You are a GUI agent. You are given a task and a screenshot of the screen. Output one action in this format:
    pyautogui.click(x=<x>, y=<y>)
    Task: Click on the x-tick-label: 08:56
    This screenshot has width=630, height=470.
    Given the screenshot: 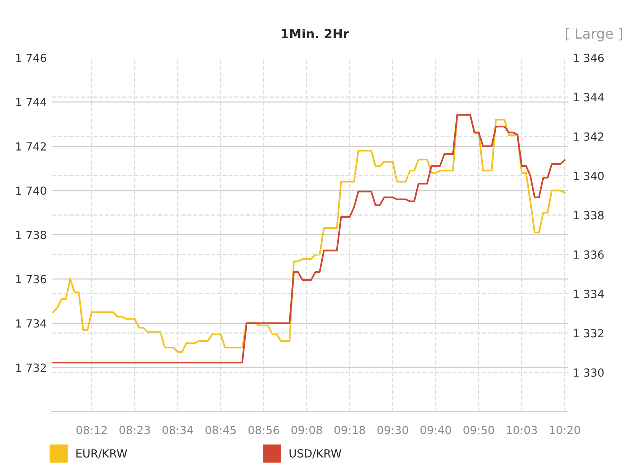 What is the action you would take?
    pyautogui.click(x=264, y=430)
    